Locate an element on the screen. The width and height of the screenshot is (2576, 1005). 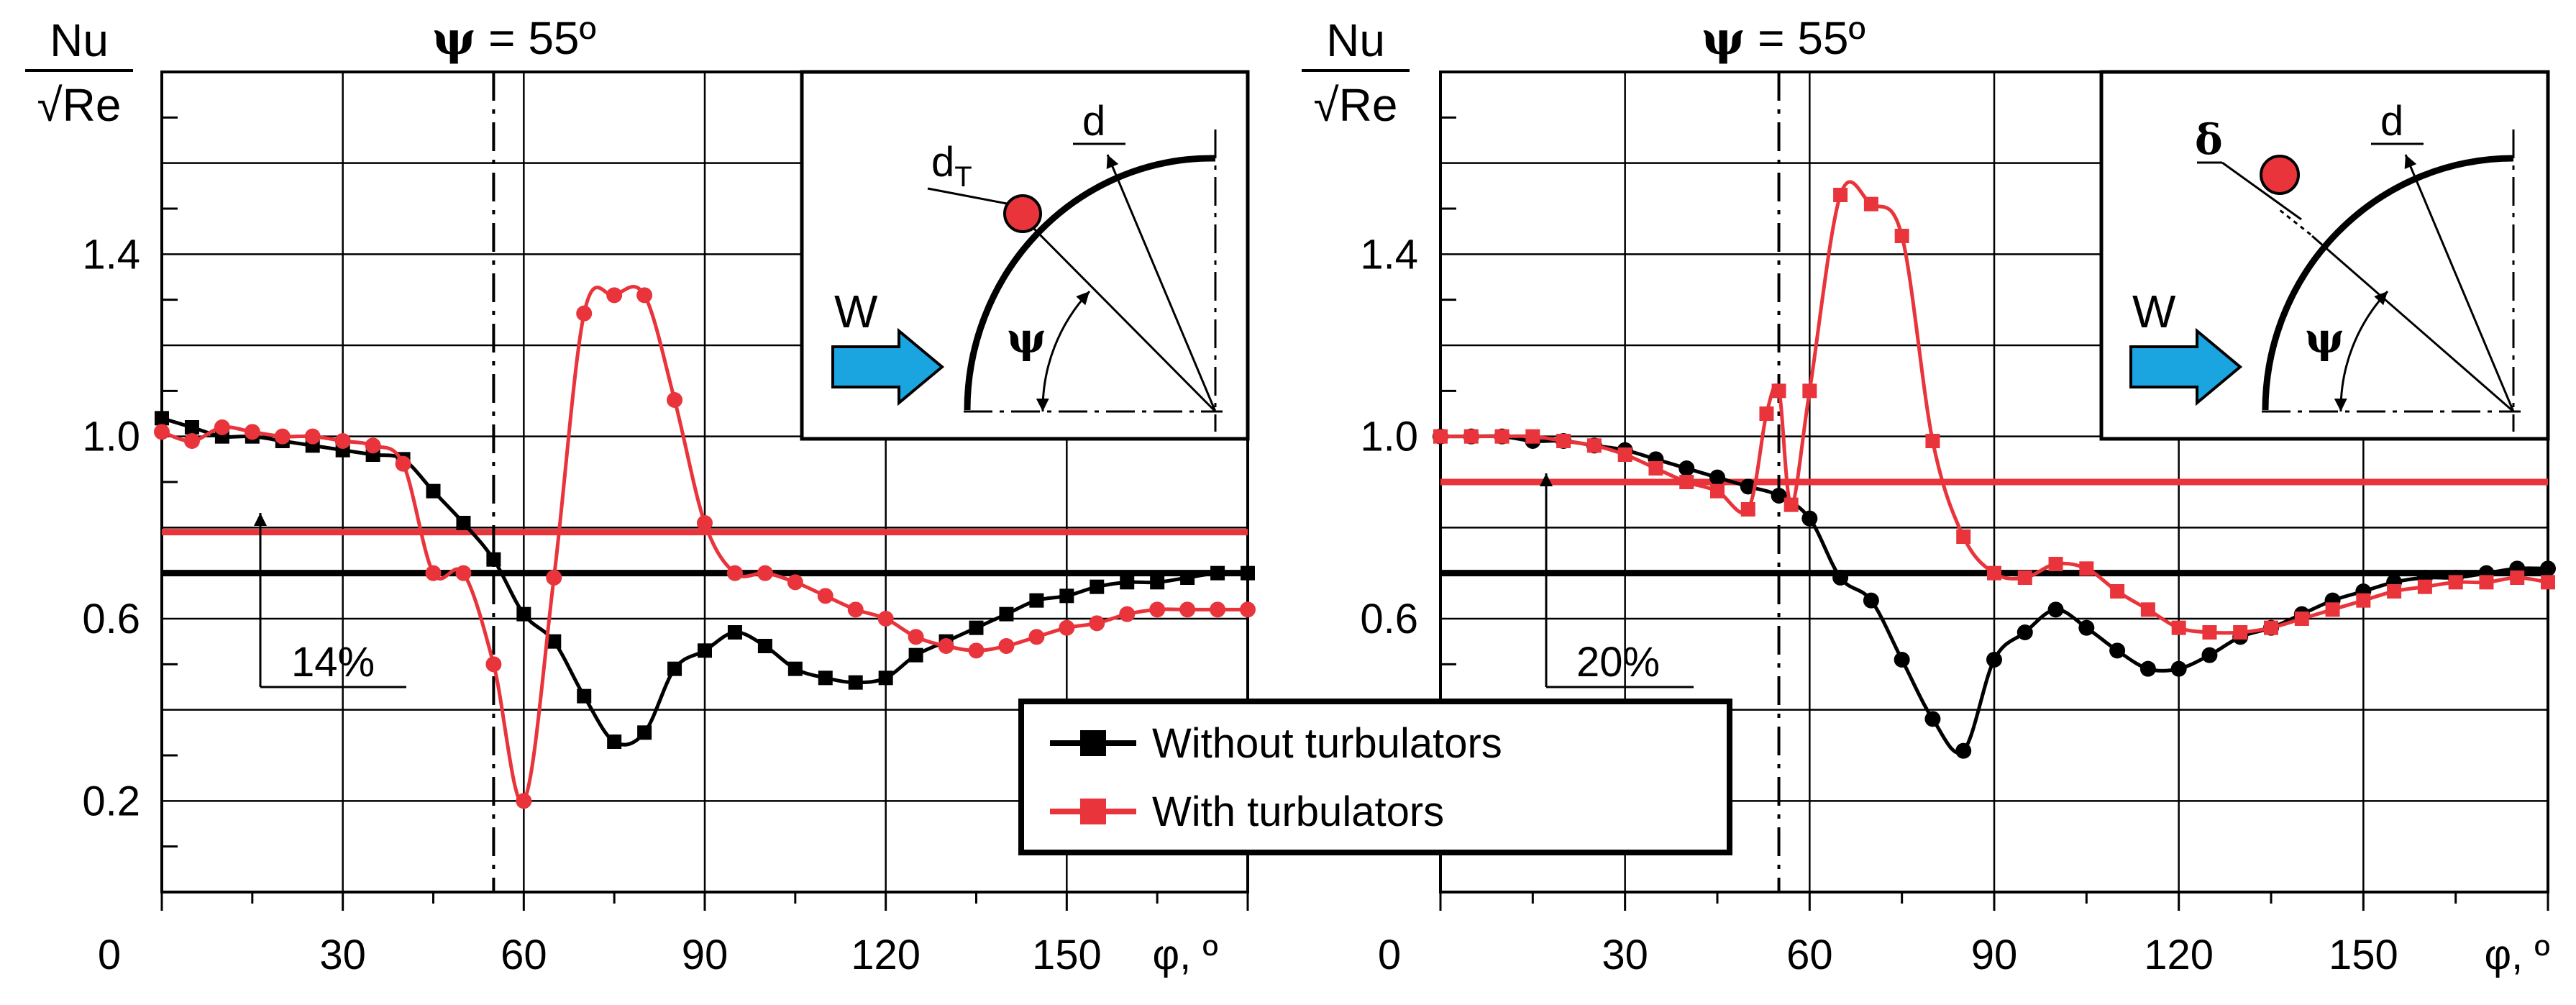
left-annotation-label: 14% is located at coordinates (333, 662).